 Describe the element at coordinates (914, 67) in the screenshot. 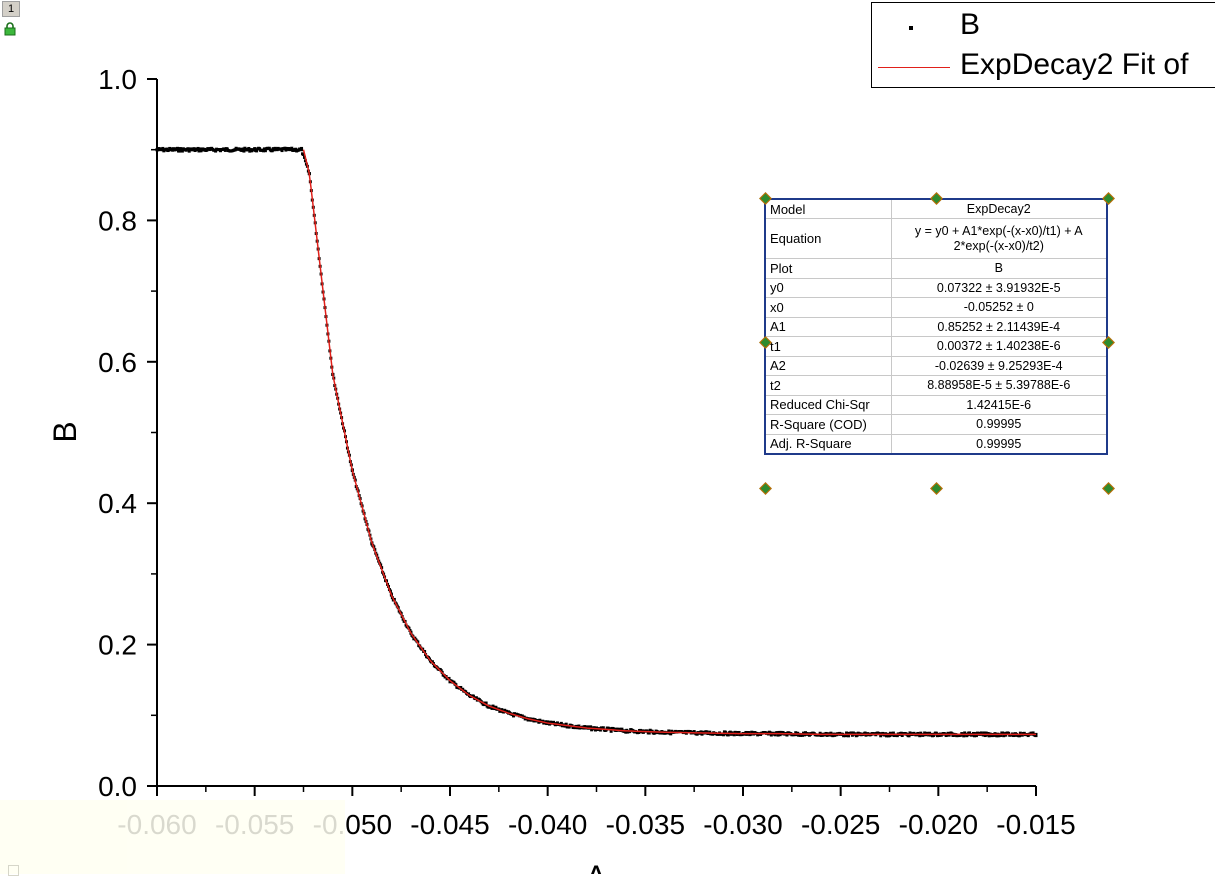

I see `legend-symbol-line` at that location.